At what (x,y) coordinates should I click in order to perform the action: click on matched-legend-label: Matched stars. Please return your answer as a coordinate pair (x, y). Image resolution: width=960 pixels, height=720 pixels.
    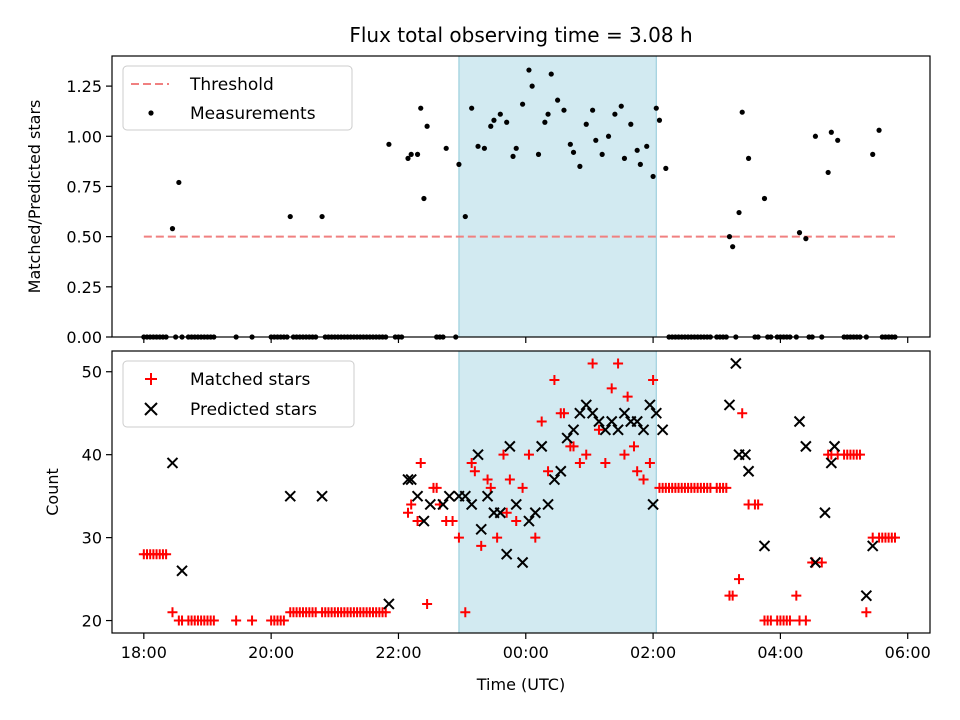
    Looking at the image, I should click on (250, 380).